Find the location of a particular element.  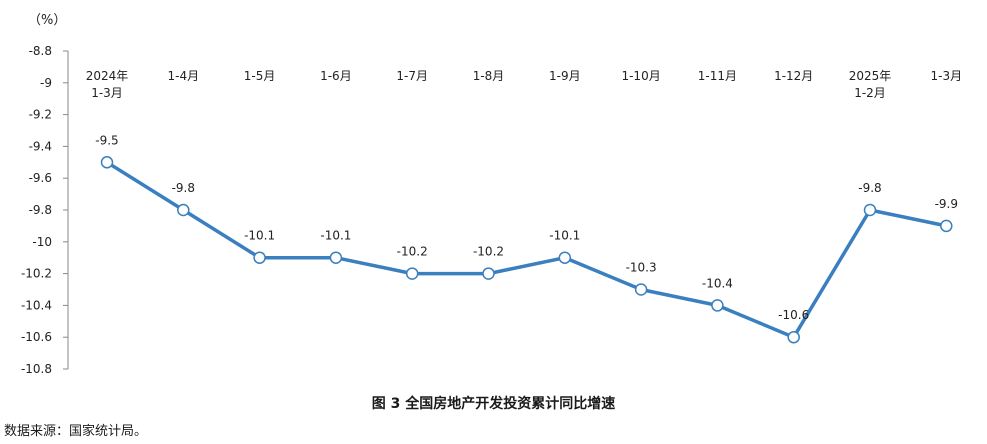

source-note: 数据来源：国家统计局。 is located at coordinates (76, 431).